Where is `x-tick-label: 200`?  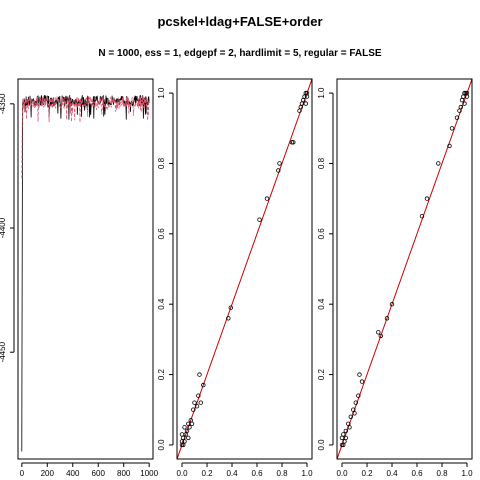 x-tick-label: 200 is located at coordinates (48, 473).